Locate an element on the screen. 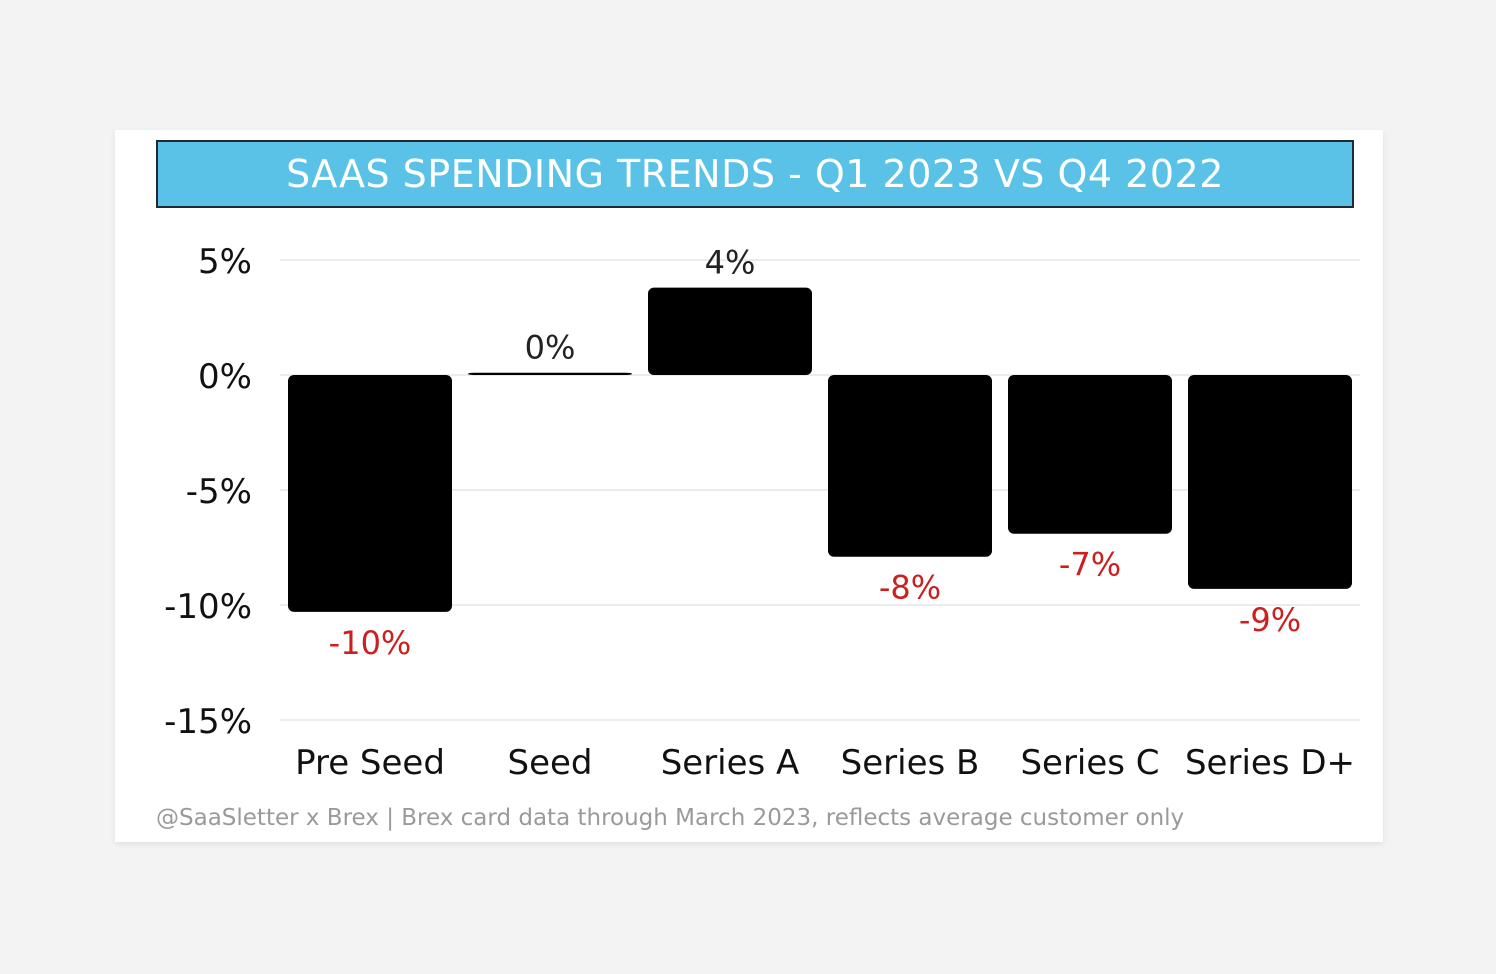 This screenshot has width=1496, height=974. x-category-label: Pre Seed is located at coordinates (370, 763).